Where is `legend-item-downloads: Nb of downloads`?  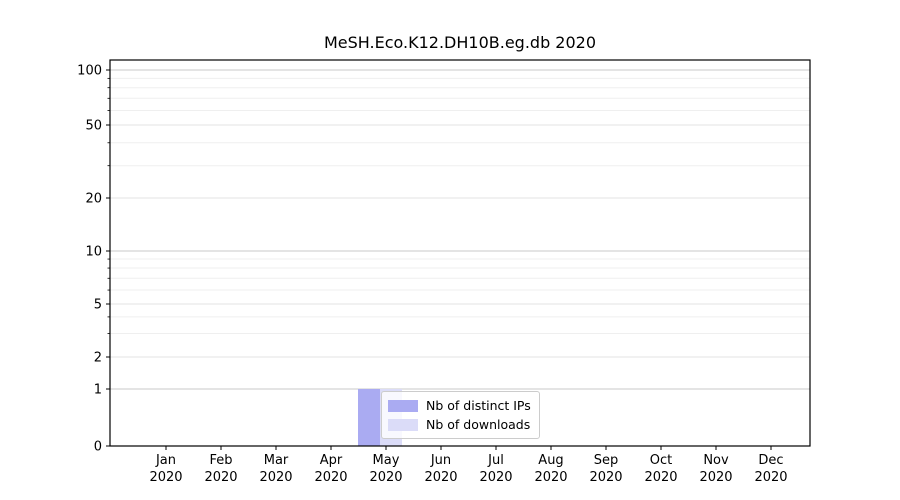 legend-item-downloads: Nb of downloads is located at coordinates (459, 424).